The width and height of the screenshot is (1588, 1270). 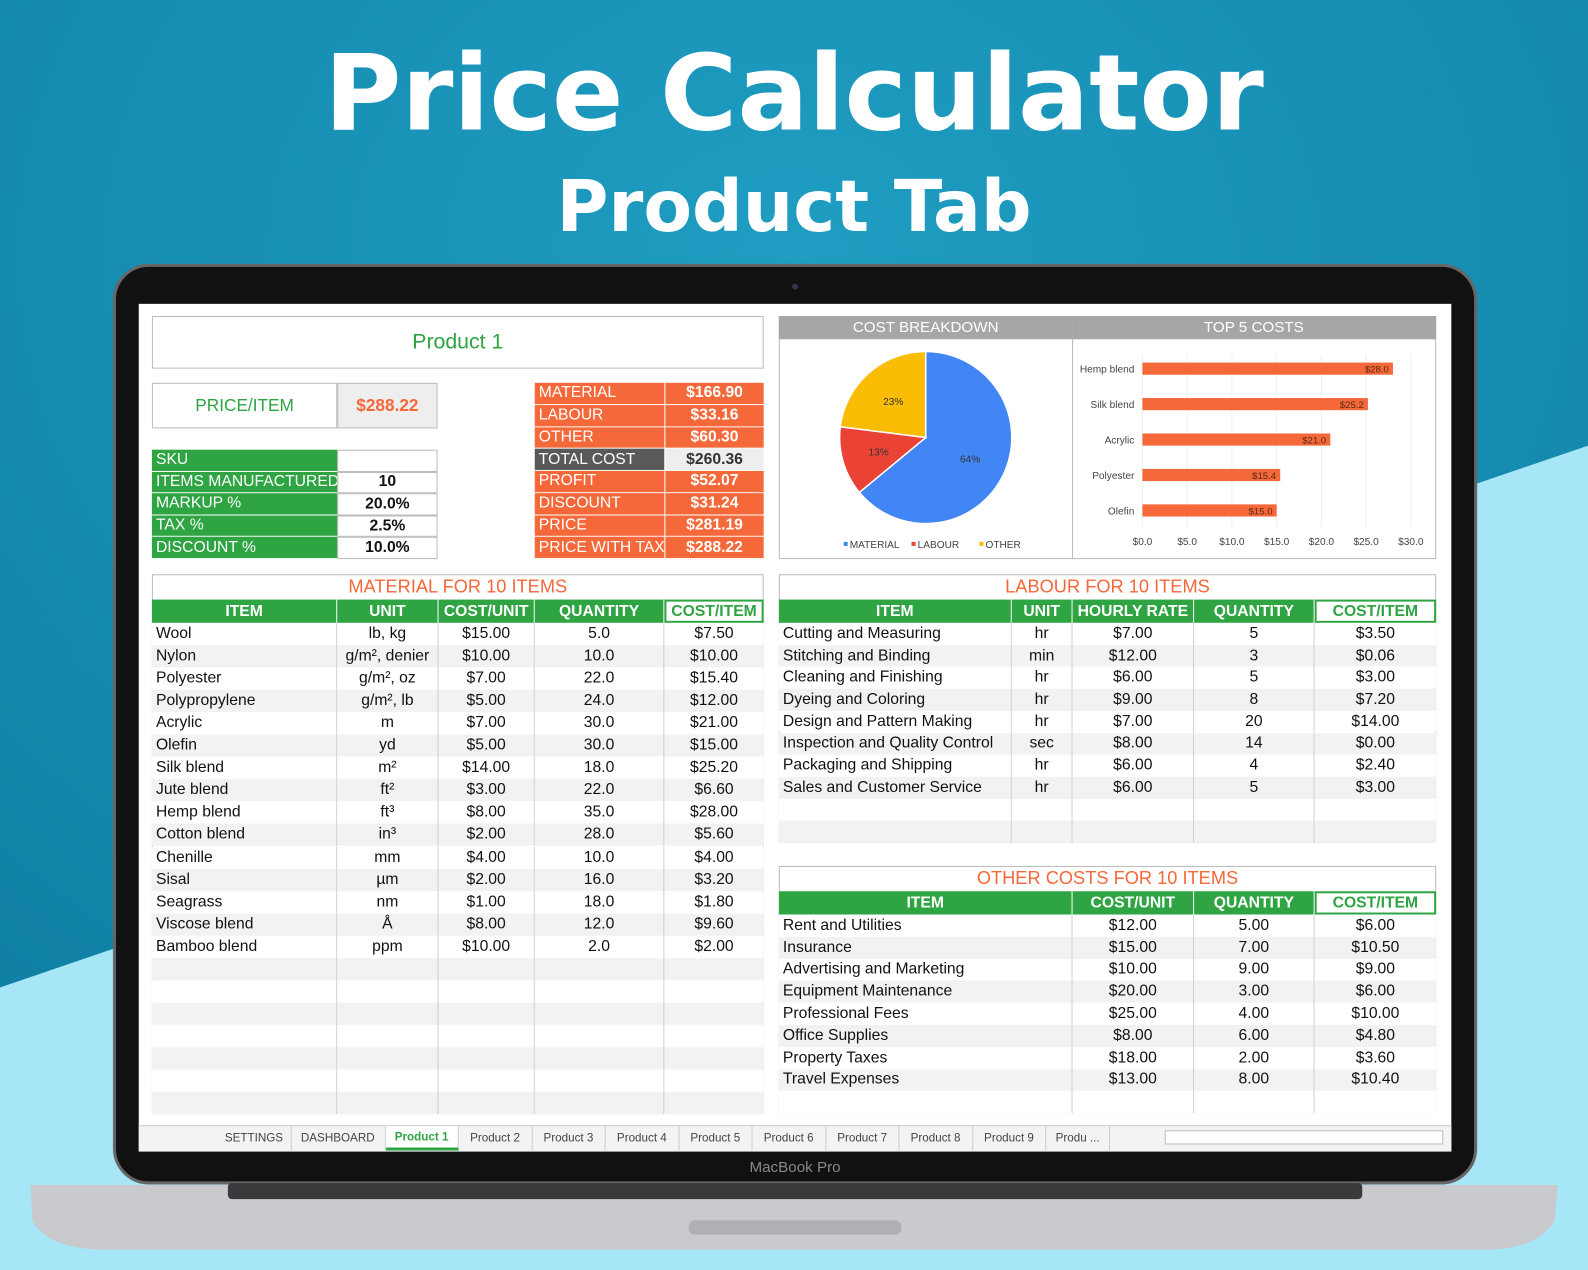 I want to click on table-cell: $4.80, so click(x=1375, y=1036).